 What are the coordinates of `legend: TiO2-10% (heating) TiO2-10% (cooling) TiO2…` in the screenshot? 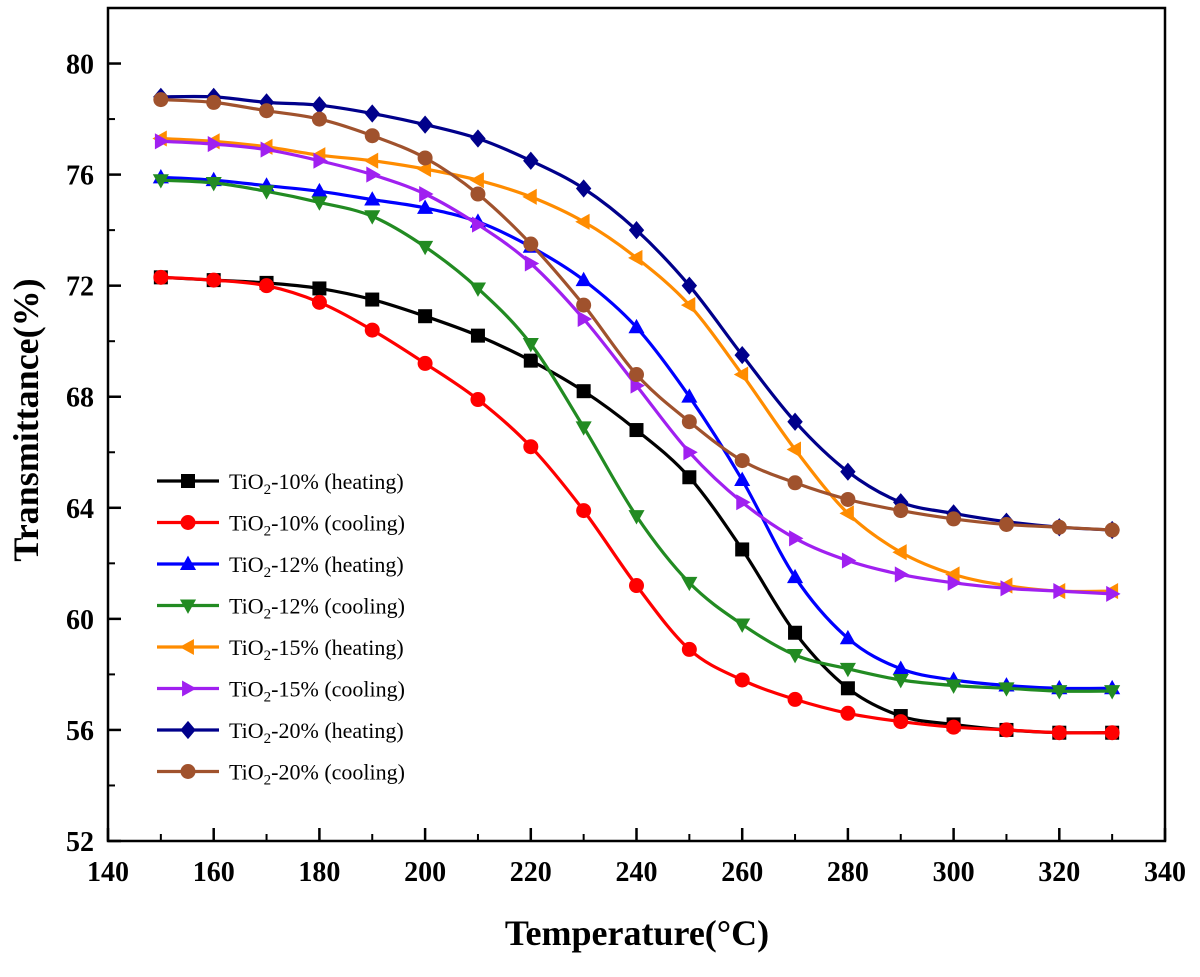 It's located at (281, 629).